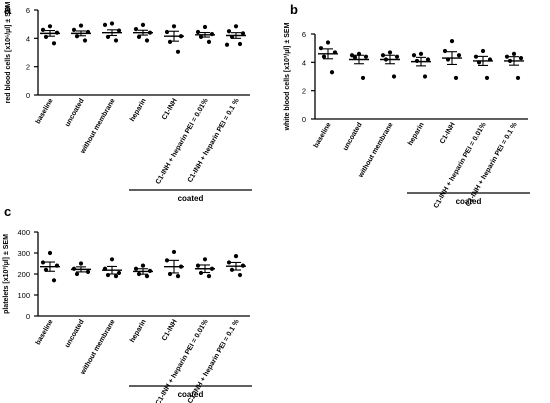 The height and width of the screenshot is (403, 550). What do you see at coordinates (8, 9) in the screenshot?
I see `panel-letter: a` at bounding box center [8, 9].